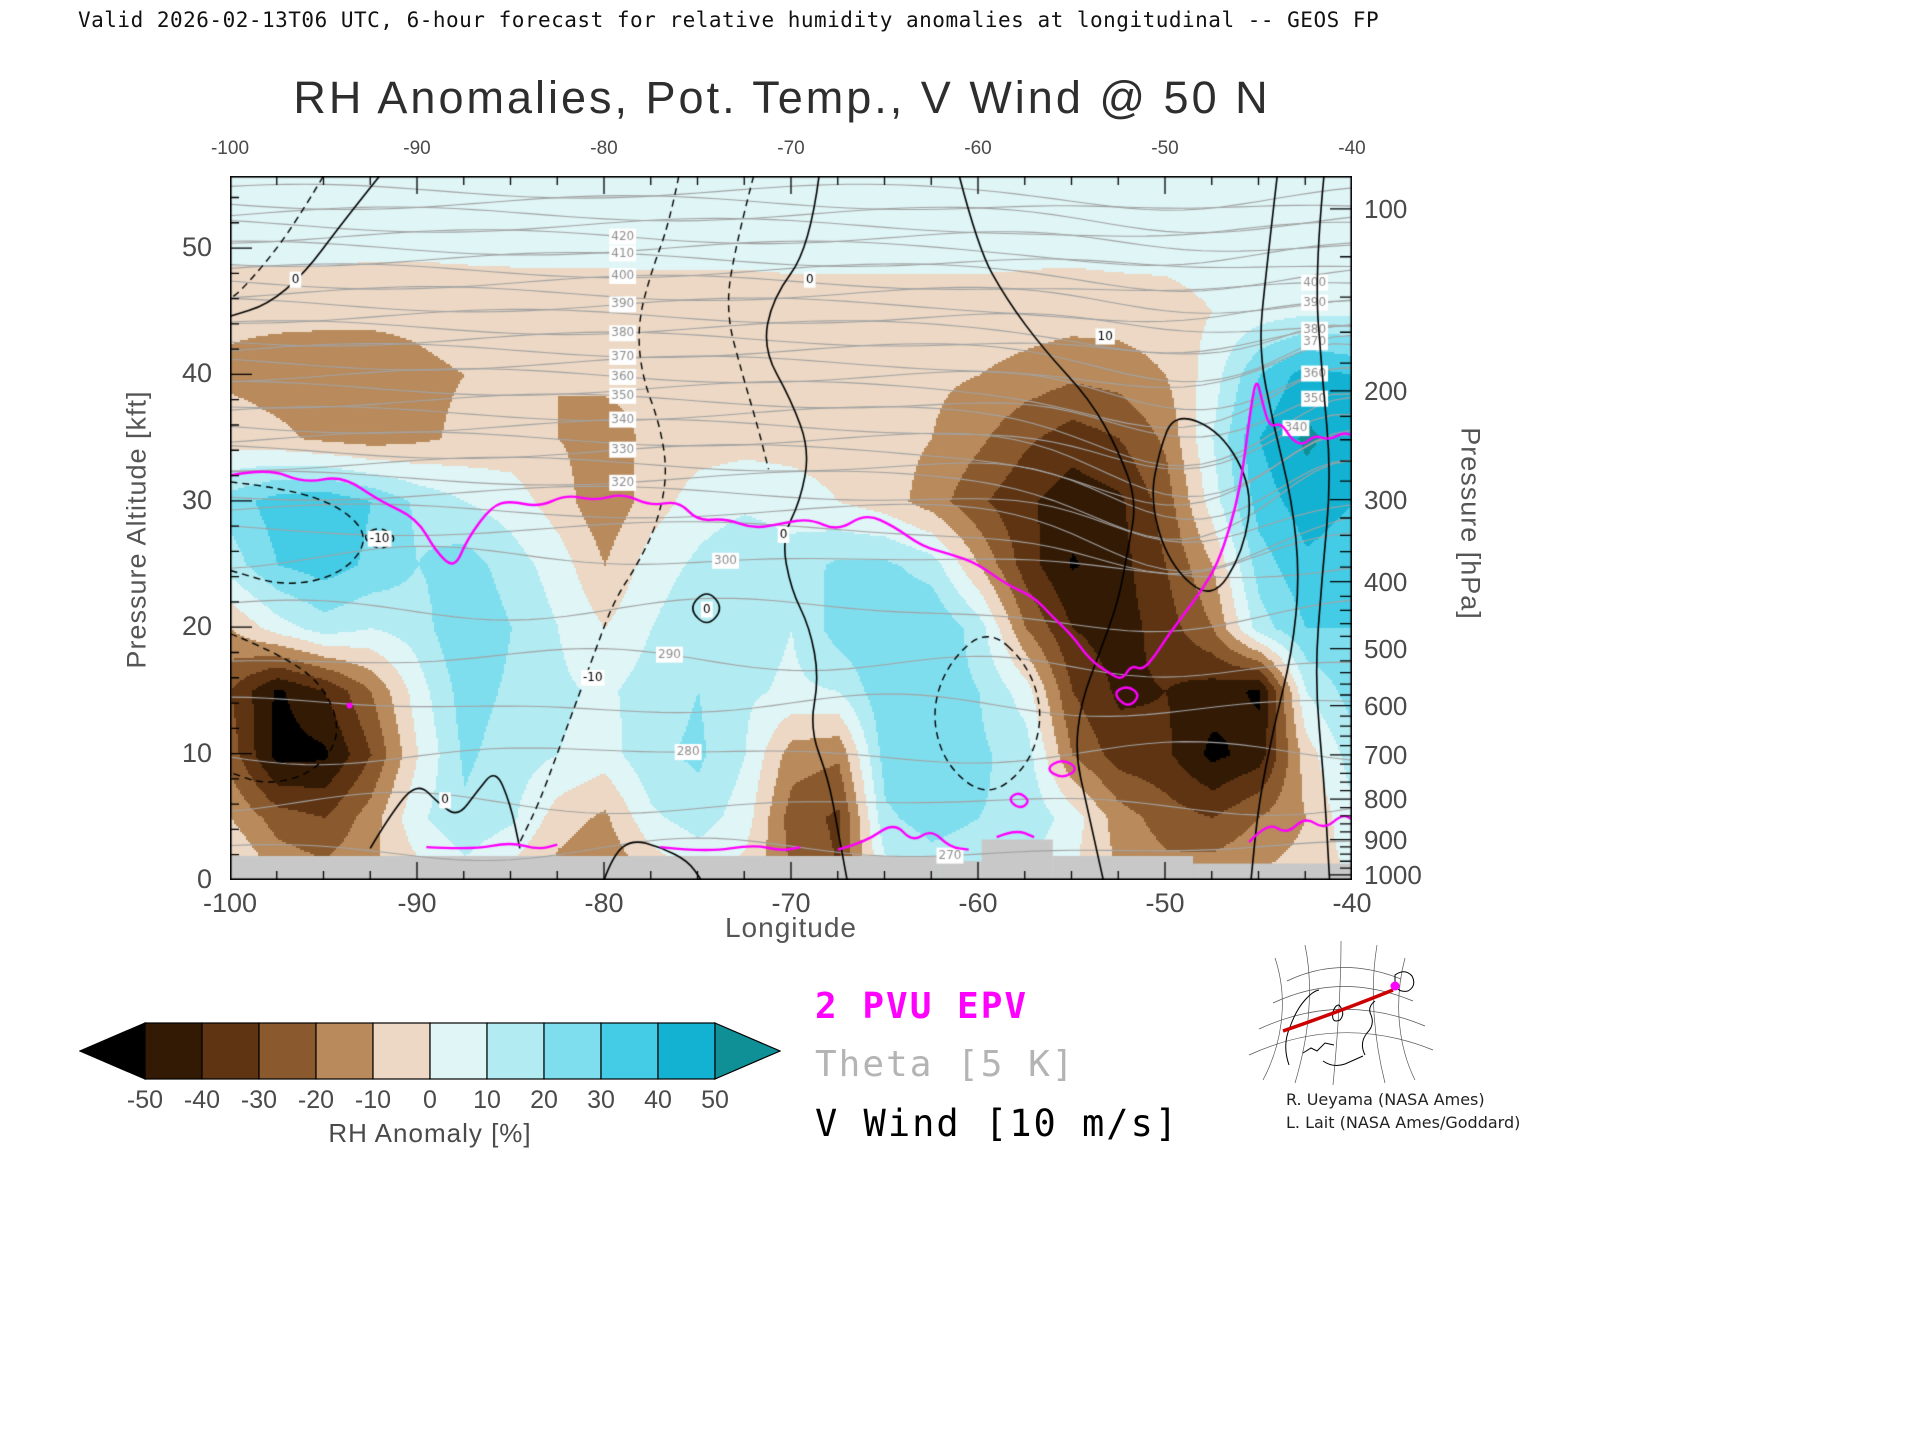 This screenshot has height=1440, width=1920. I want to click on pressure-tick-label: 400, so click(1386, 581).